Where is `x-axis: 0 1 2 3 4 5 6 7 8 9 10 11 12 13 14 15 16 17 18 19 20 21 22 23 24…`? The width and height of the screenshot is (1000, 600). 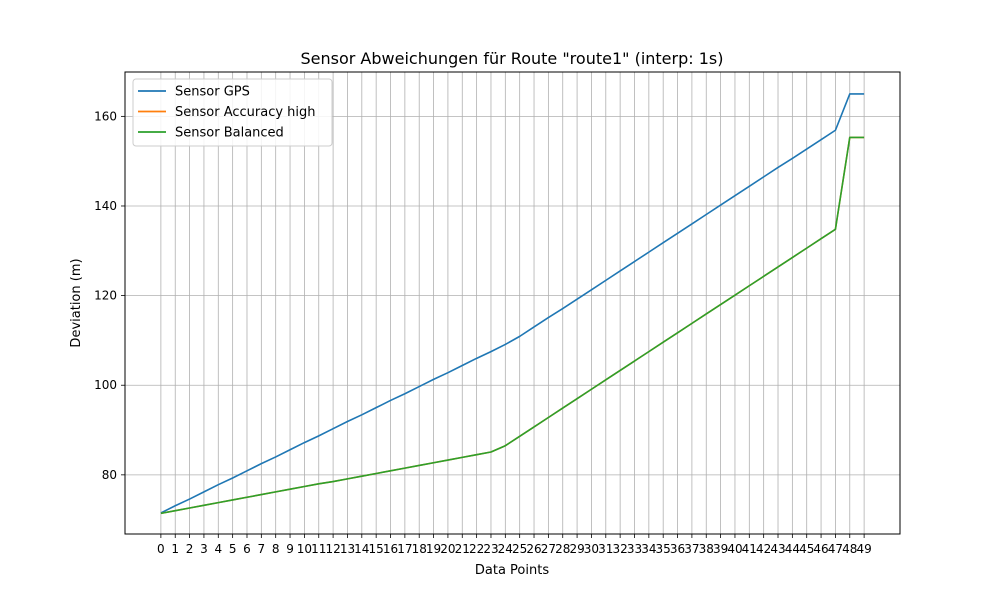 x-axis: 0 1 2 3 4 5 6 7 8 9 10 11 12 13 14 15 16 17 18 19 20 21 22 23 24… is located at coordinates (514, 545).